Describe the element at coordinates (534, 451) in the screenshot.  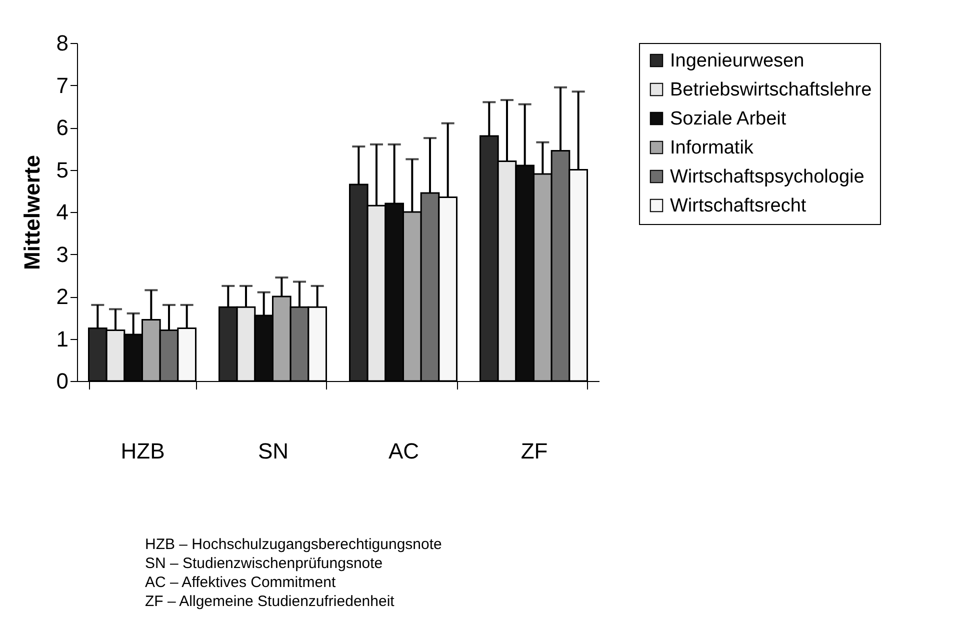
I see `x-tick-label: ZF` at that location.